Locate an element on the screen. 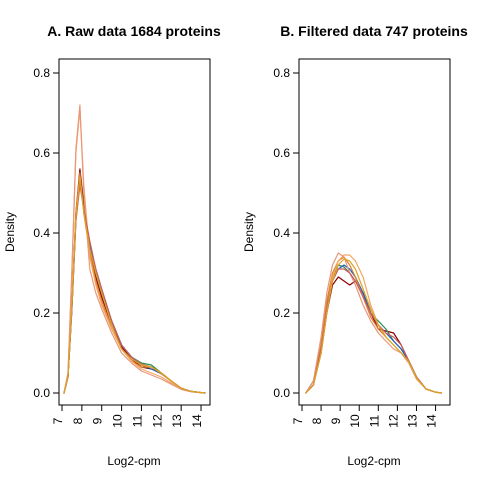  panel-a-title: A. Raw data 1684 proteins is located at coordinates (134, 31).